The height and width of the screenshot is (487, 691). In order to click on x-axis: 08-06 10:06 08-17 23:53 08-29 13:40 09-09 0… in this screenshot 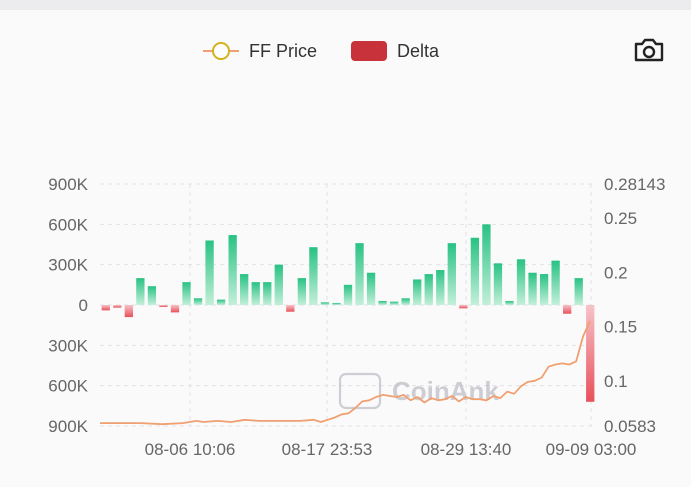, I will do `click(391, 449)`.